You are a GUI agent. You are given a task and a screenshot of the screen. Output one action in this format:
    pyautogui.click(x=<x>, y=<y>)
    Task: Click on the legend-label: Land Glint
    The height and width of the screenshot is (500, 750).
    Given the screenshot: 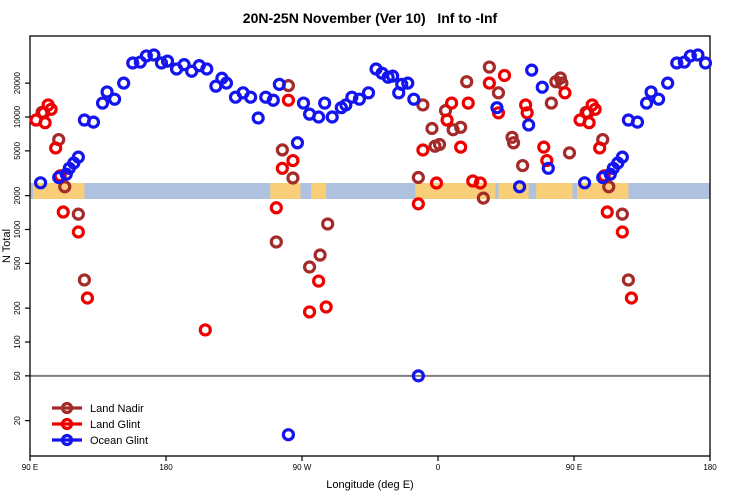 What is the action you would take?
    pyautogui.click(x=115, y=425)
    